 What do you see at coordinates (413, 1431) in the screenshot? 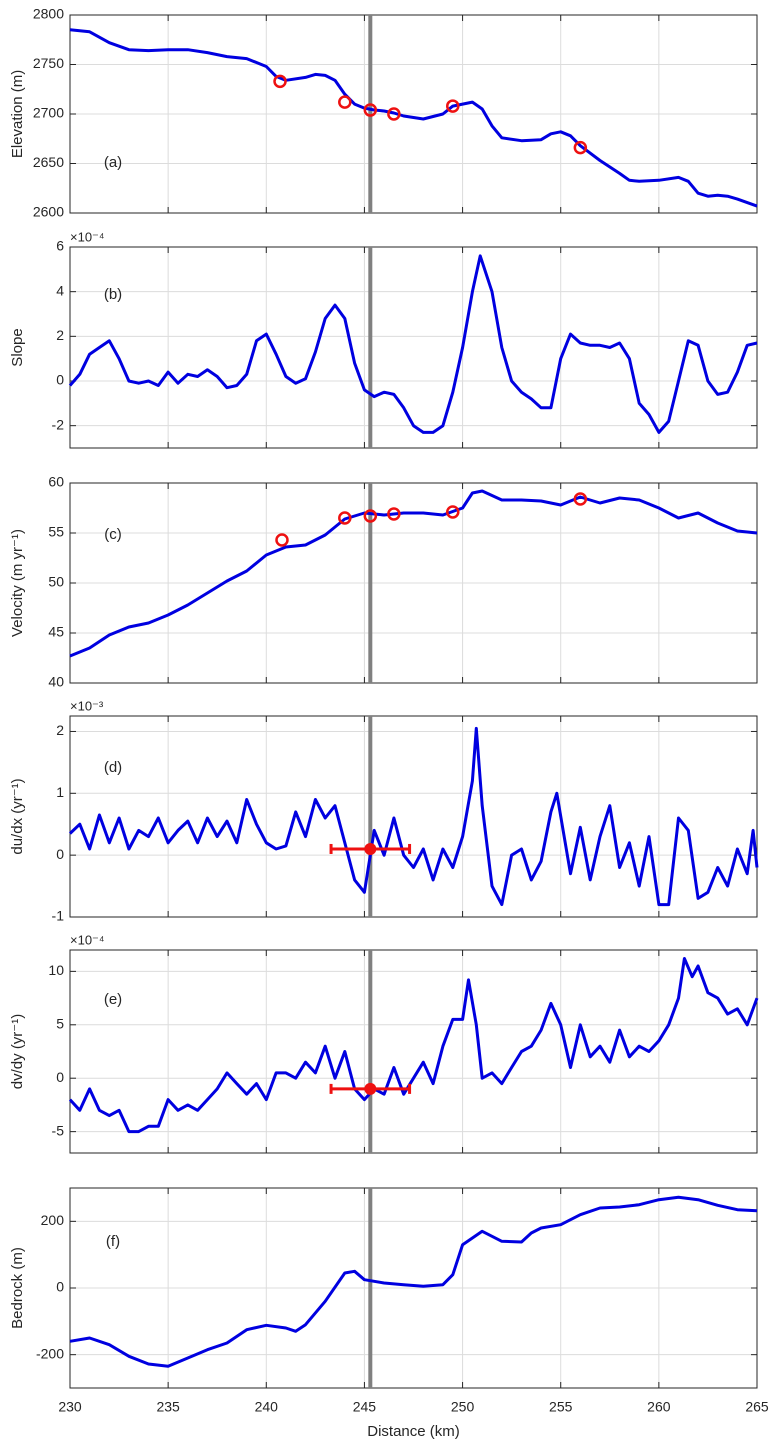
I see `x-axis-label: Distance (km)` at bounding box center [413, 1431].